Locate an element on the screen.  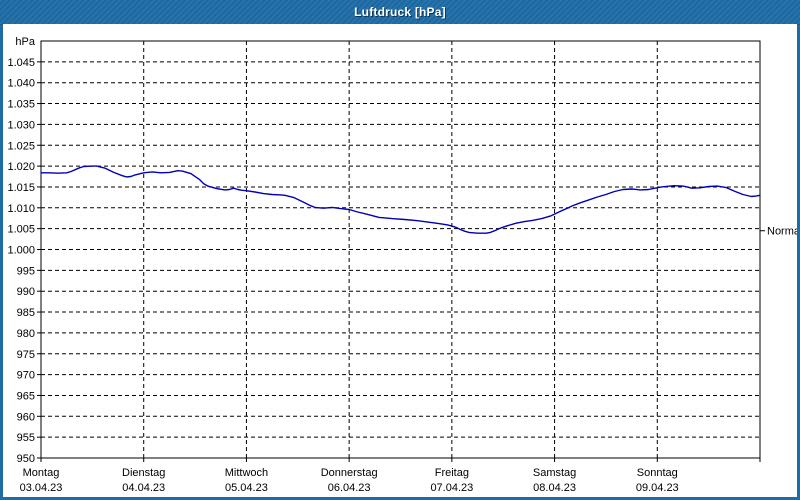
y-tick-label: 965 is located at coordinates (26, 396).